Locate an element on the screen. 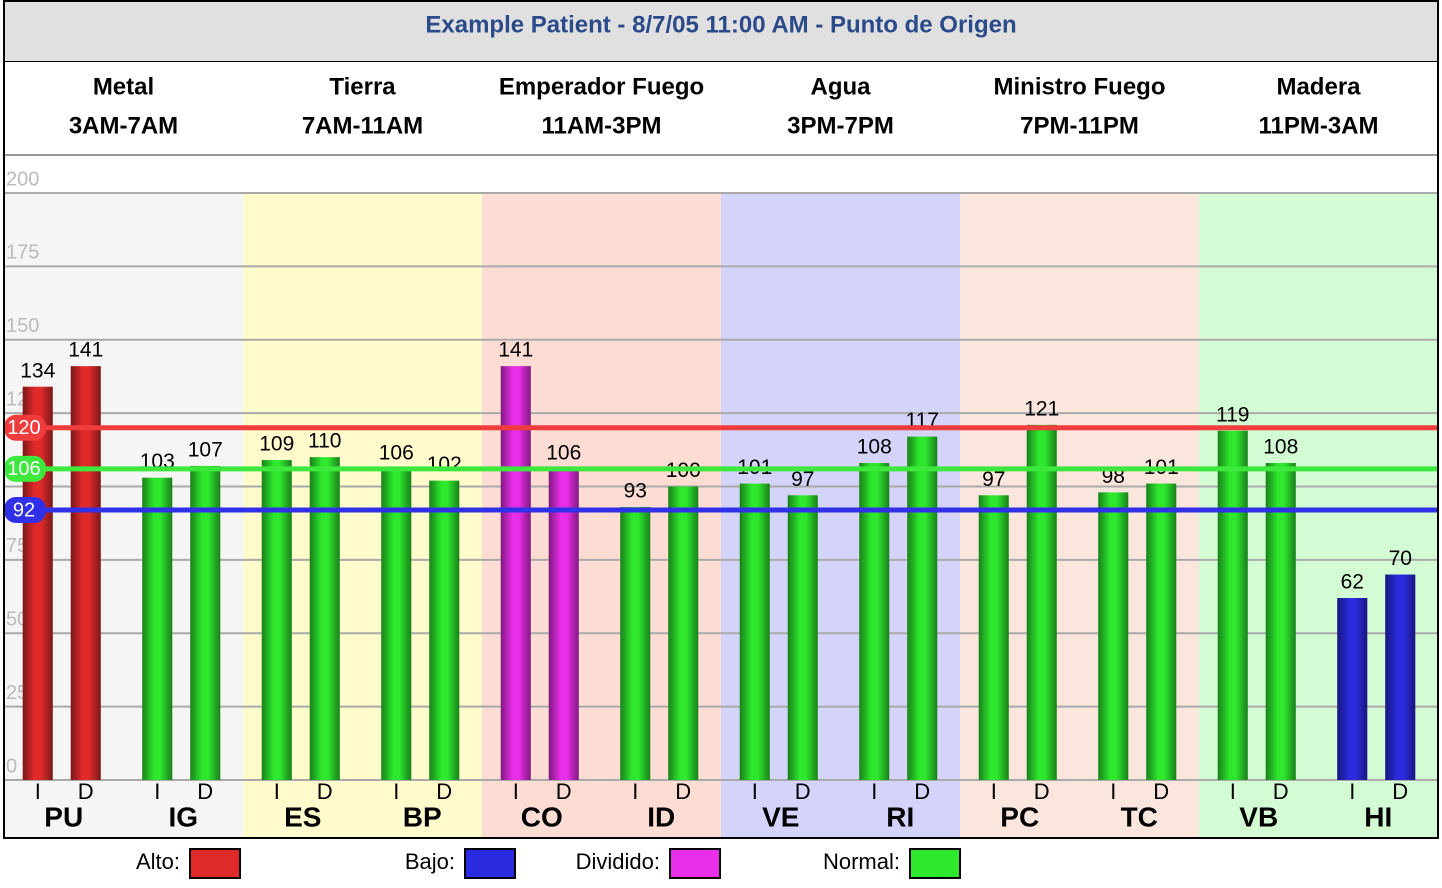 Image resolution: width=1442 pixels, height=888 pixels. group-time: 11AM-3PM is located at coordinates (601, 125).